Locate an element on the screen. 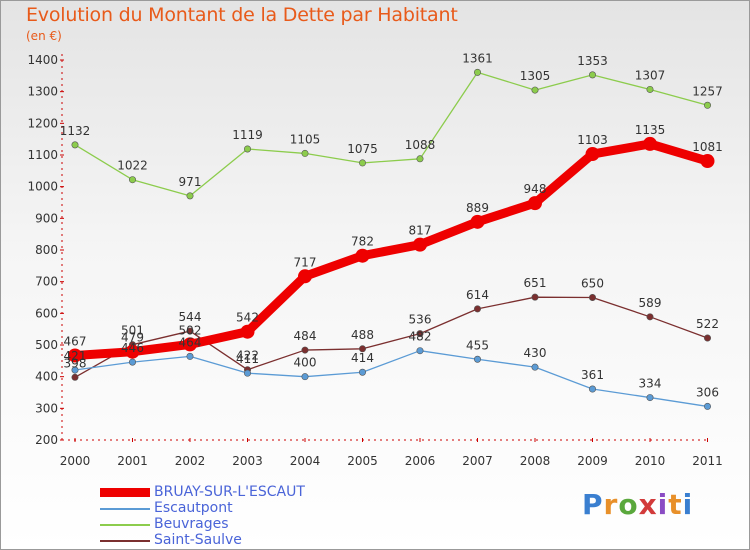 This screenshot has height=550, width=750. data-label: 889 is located at coordinates (477, 208).